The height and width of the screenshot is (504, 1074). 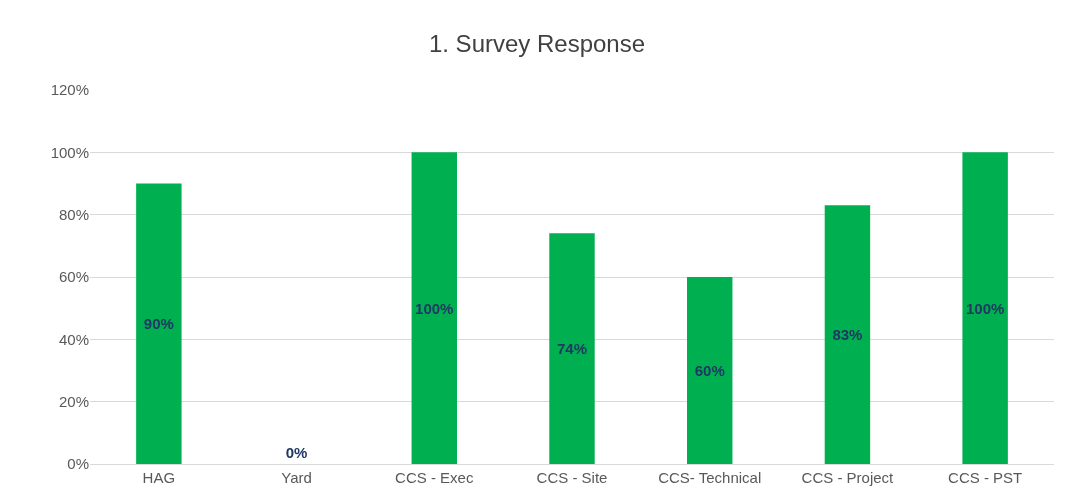 What do you see at coordinates (73, 339) in the screenshot?
I see `y-tick-label: 40%` at bounding box center [73, 339].